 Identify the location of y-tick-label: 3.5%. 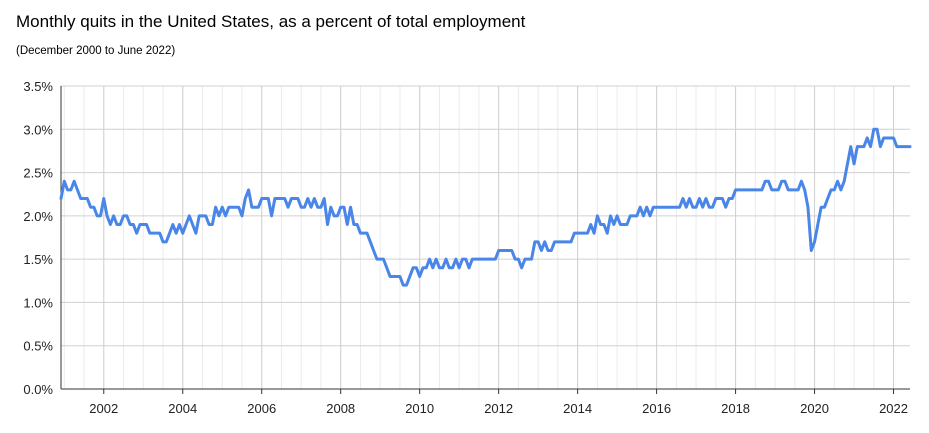
(38, 86).